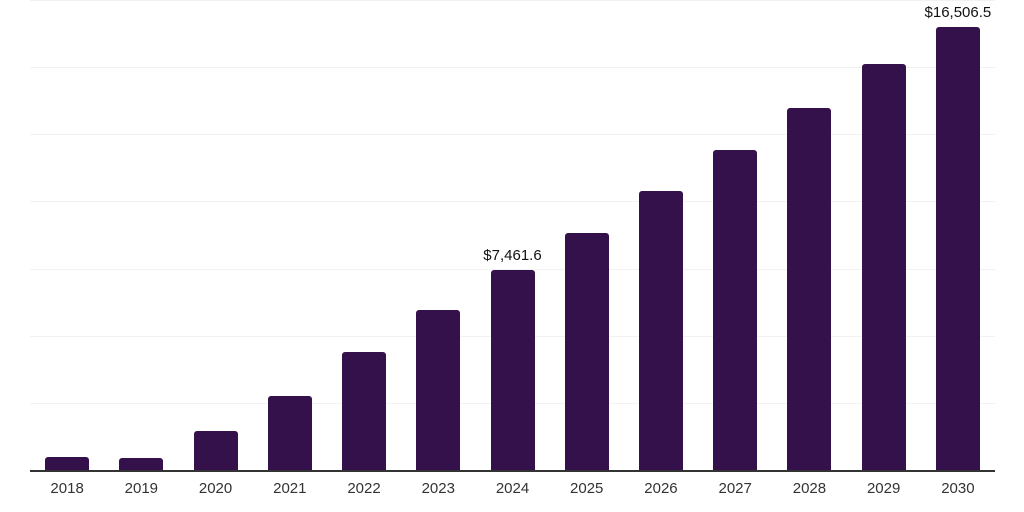 This screenshot has width=1024, height=512. What do you see at coordinates (67, 463) in the screenshot?
I see `bar-2018` at bounding box center [67, 463].